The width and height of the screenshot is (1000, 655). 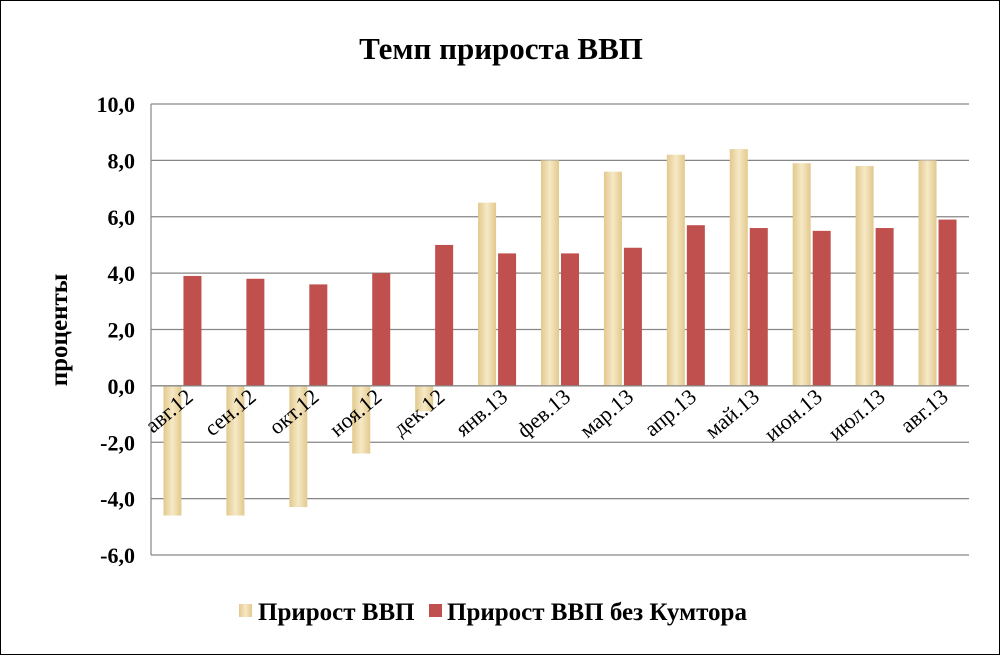 What do you see at coordinates (122, 273) in the screenshot?
I see `y-tick-label: 4,0` at bounding box center [122, 273].